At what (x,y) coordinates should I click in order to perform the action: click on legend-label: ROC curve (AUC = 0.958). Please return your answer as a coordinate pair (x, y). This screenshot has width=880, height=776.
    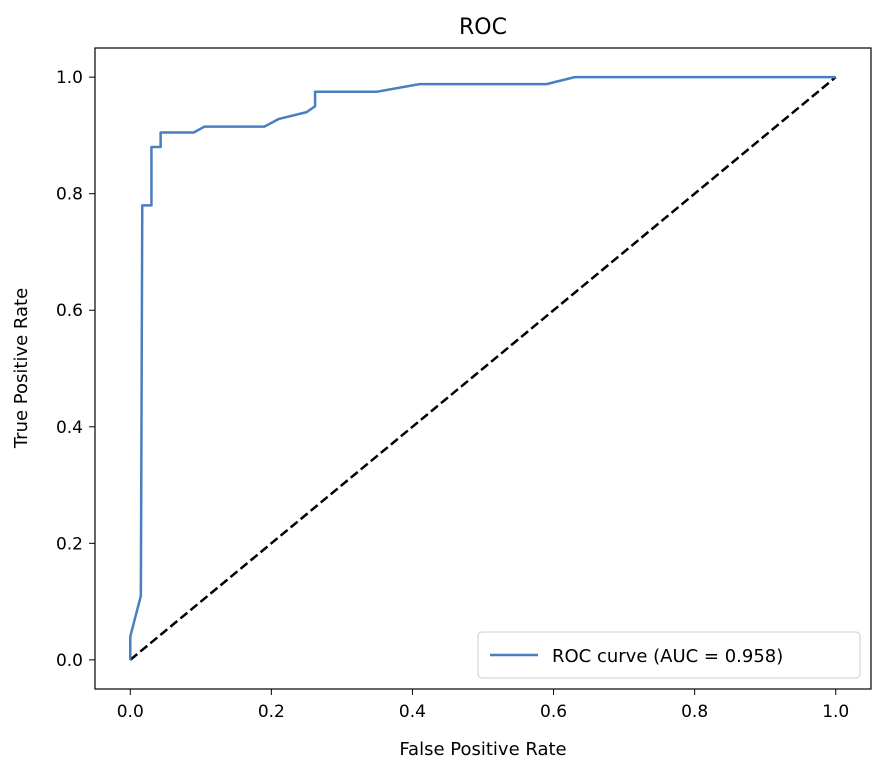
    Looking at the image, I should click on (667, 656).